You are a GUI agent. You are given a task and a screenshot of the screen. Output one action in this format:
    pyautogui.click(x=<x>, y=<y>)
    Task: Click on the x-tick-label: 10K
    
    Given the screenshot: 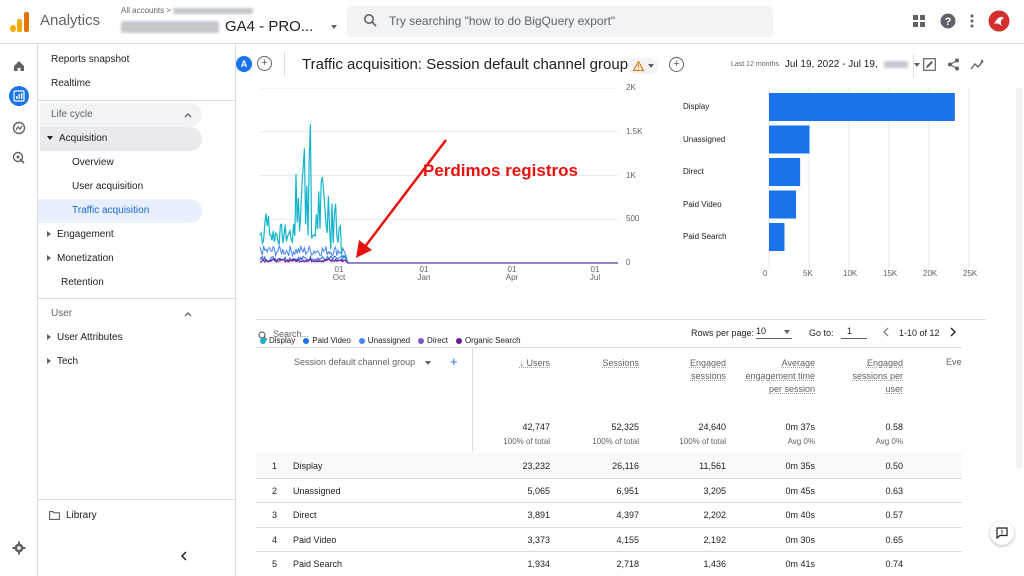 What is the action you would take?
    pyautogui.click(x=850, y=273)
    